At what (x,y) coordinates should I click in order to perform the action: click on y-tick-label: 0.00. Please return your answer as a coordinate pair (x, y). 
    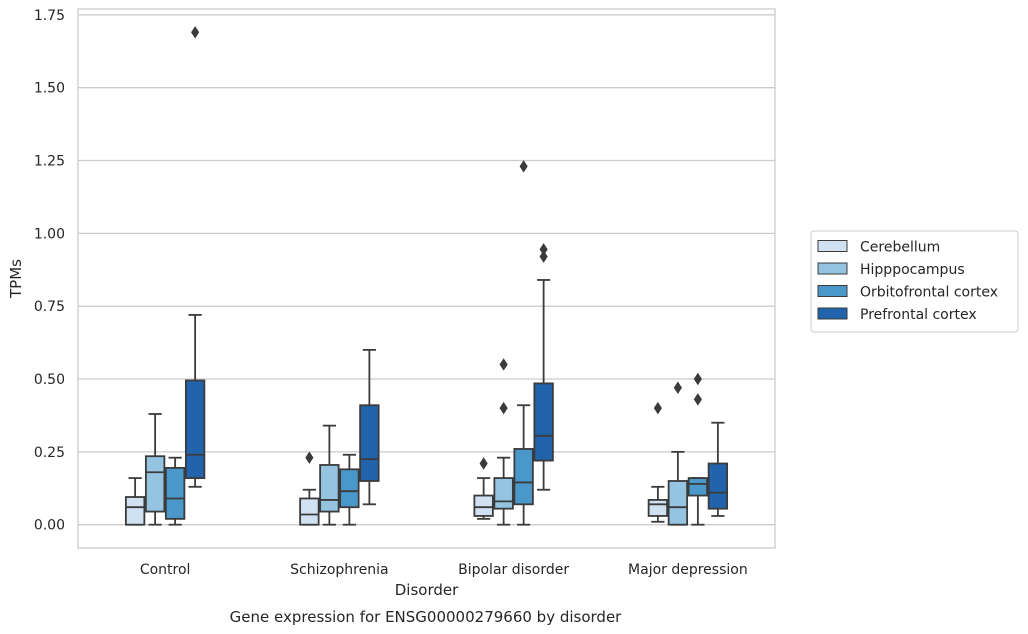
    Looking at the image, I should click on (49, 526).